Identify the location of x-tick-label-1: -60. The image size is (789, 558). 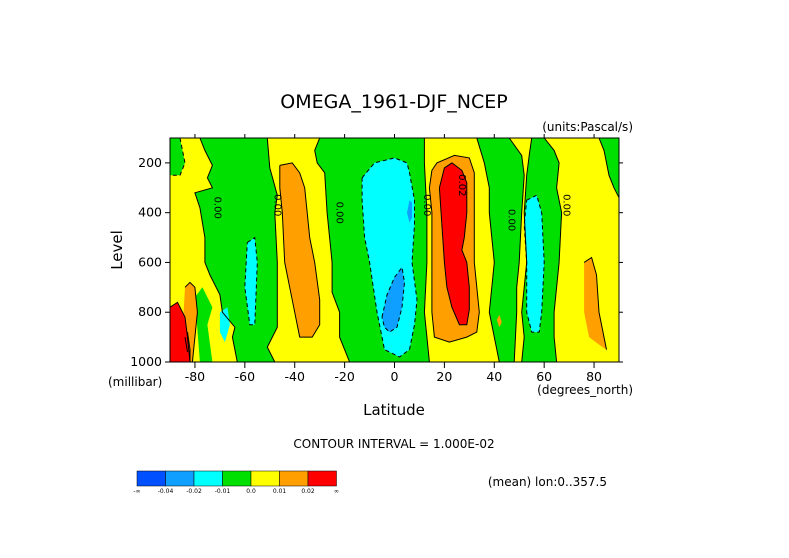
(245, 376).